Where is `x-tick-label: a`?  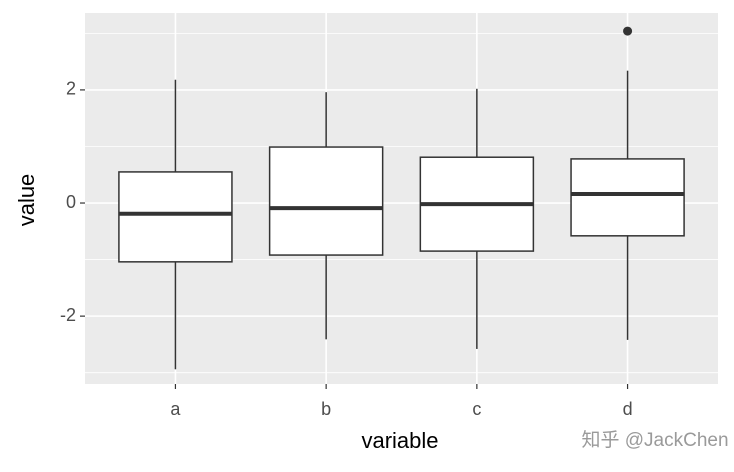 x-tick-label: a is located at coordinates (175, 409).